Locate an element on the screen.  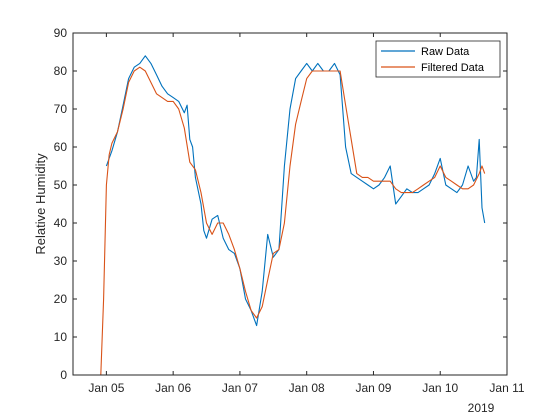
legend-entry-filtered-data: Filtered Data is located at coordinates (453, 68).